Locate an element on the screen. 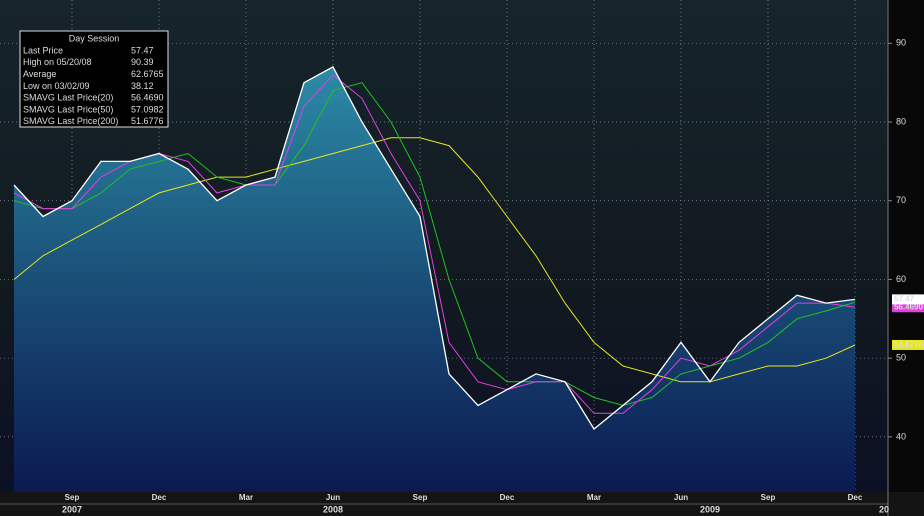 Image resolution: width=924 pixels, height=516 pixels. y-tick-label: 50 is located at coordinates (901, 358).